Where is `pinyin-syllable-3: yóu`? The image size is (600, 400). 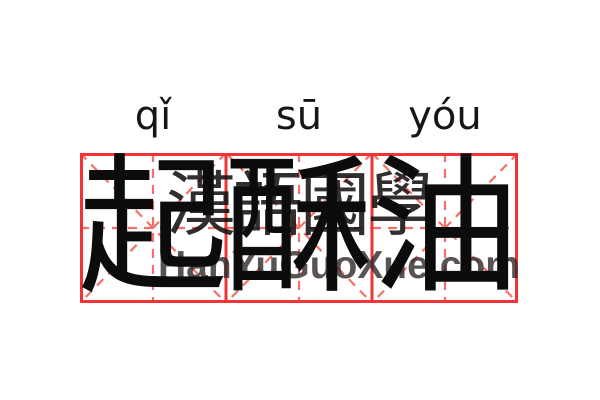 pinyin-syllable-3: yóu is located at coordinates (445, 116).